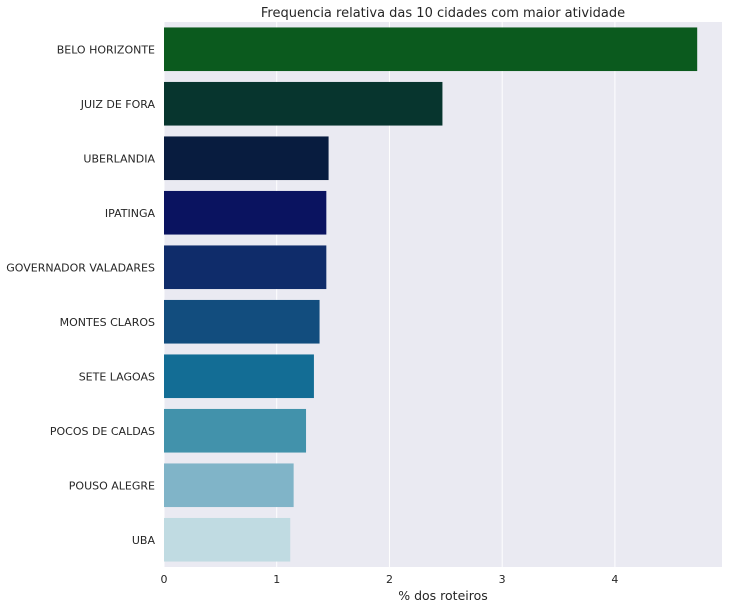 Image resolution: width=730 pixels, height=610 pixels. What do you see at coordinates (112, 485) in the screenshot?
I see `y-tick-label: POUSO ALEGRE` at bounding box center [112, 485].